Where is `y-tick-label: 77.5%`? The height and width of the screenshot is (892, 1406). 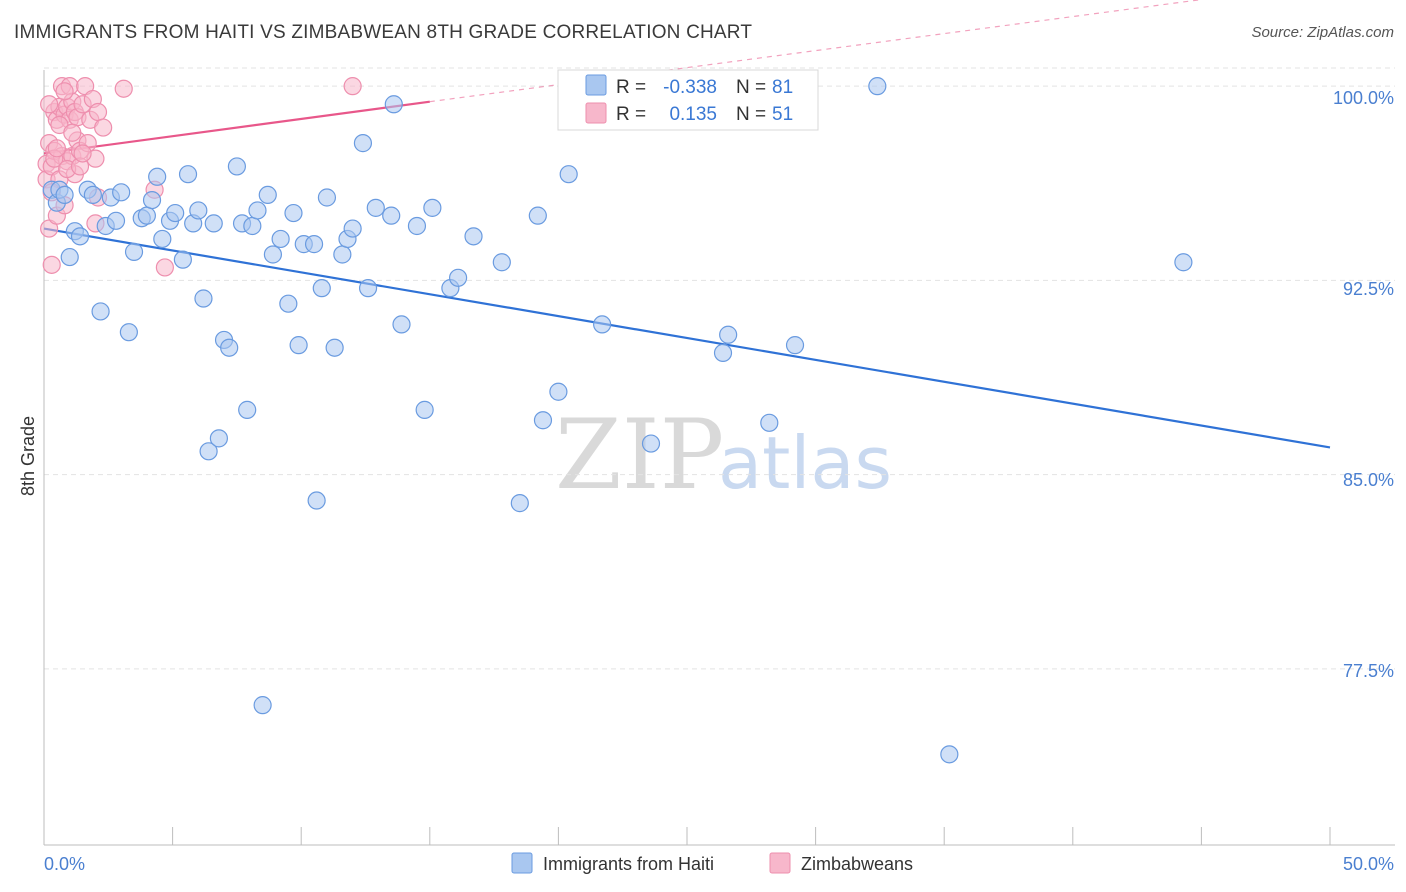 y-tick-label: 77.5% is located at coordinates (1368, 671).